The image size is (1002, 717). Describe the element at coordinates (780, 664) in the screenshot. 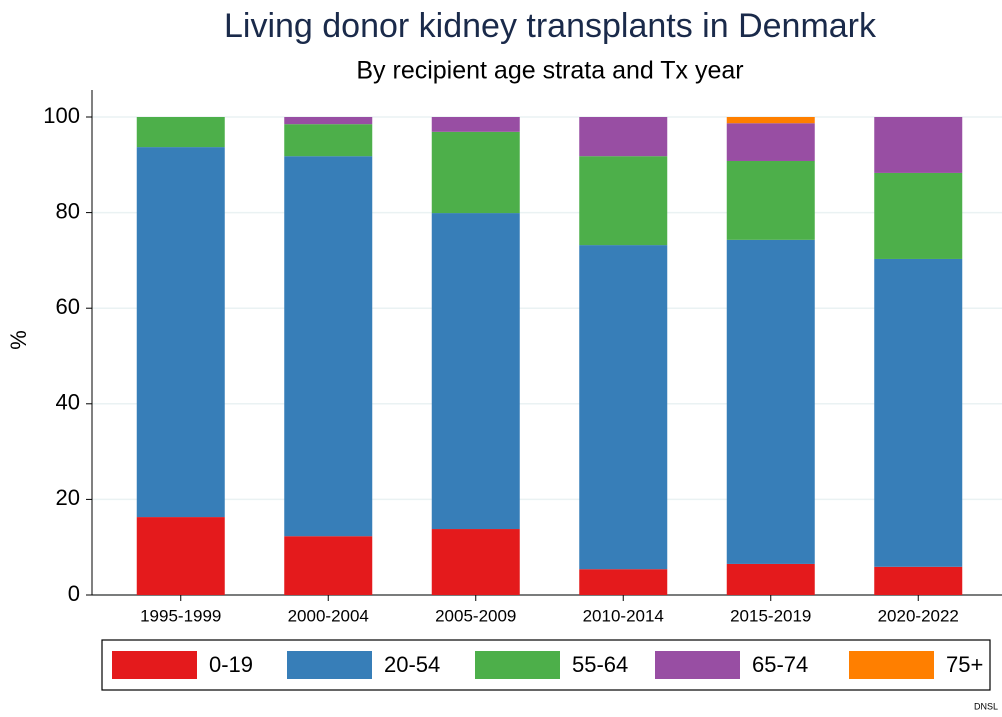

I see `legend-label: 65-74` at that location.